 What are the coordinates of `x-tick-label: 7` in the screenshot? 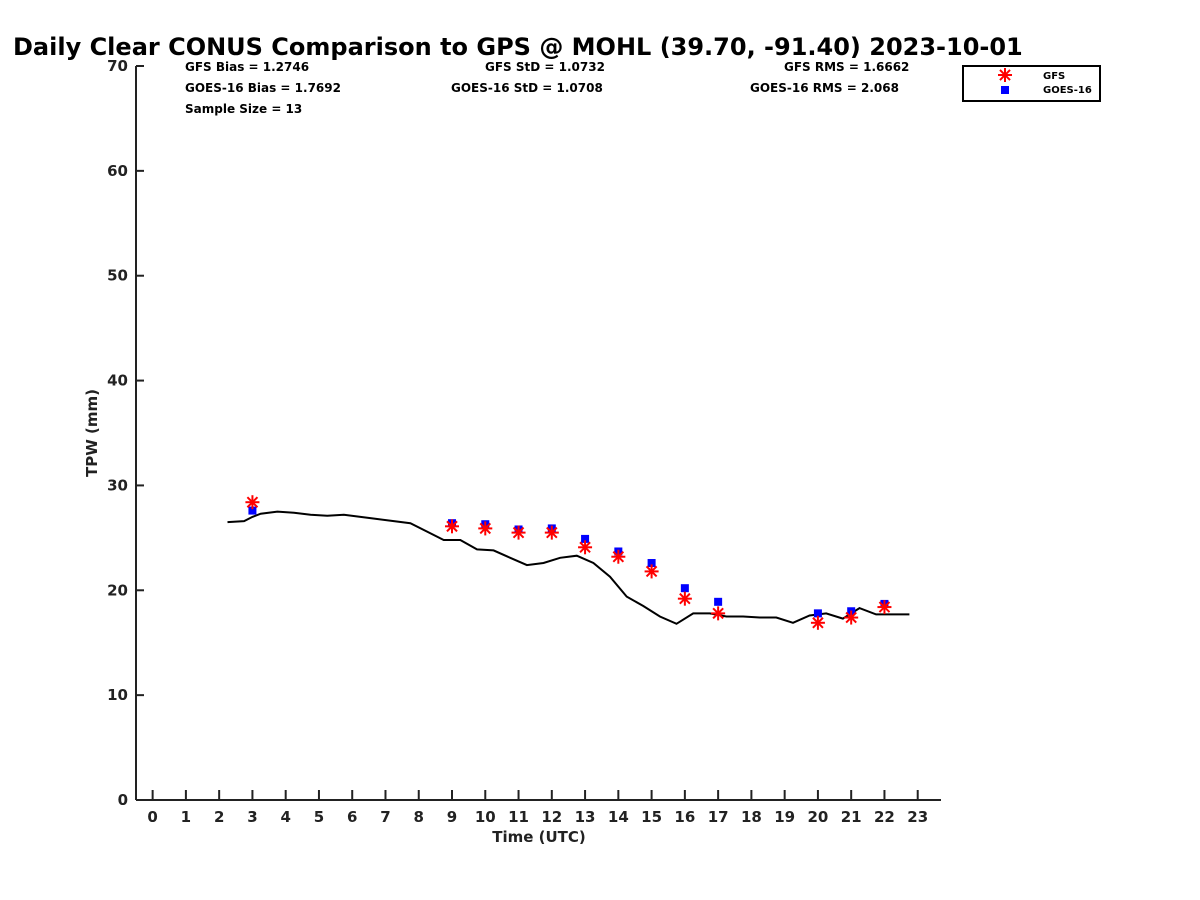 It's located at (385, 817).